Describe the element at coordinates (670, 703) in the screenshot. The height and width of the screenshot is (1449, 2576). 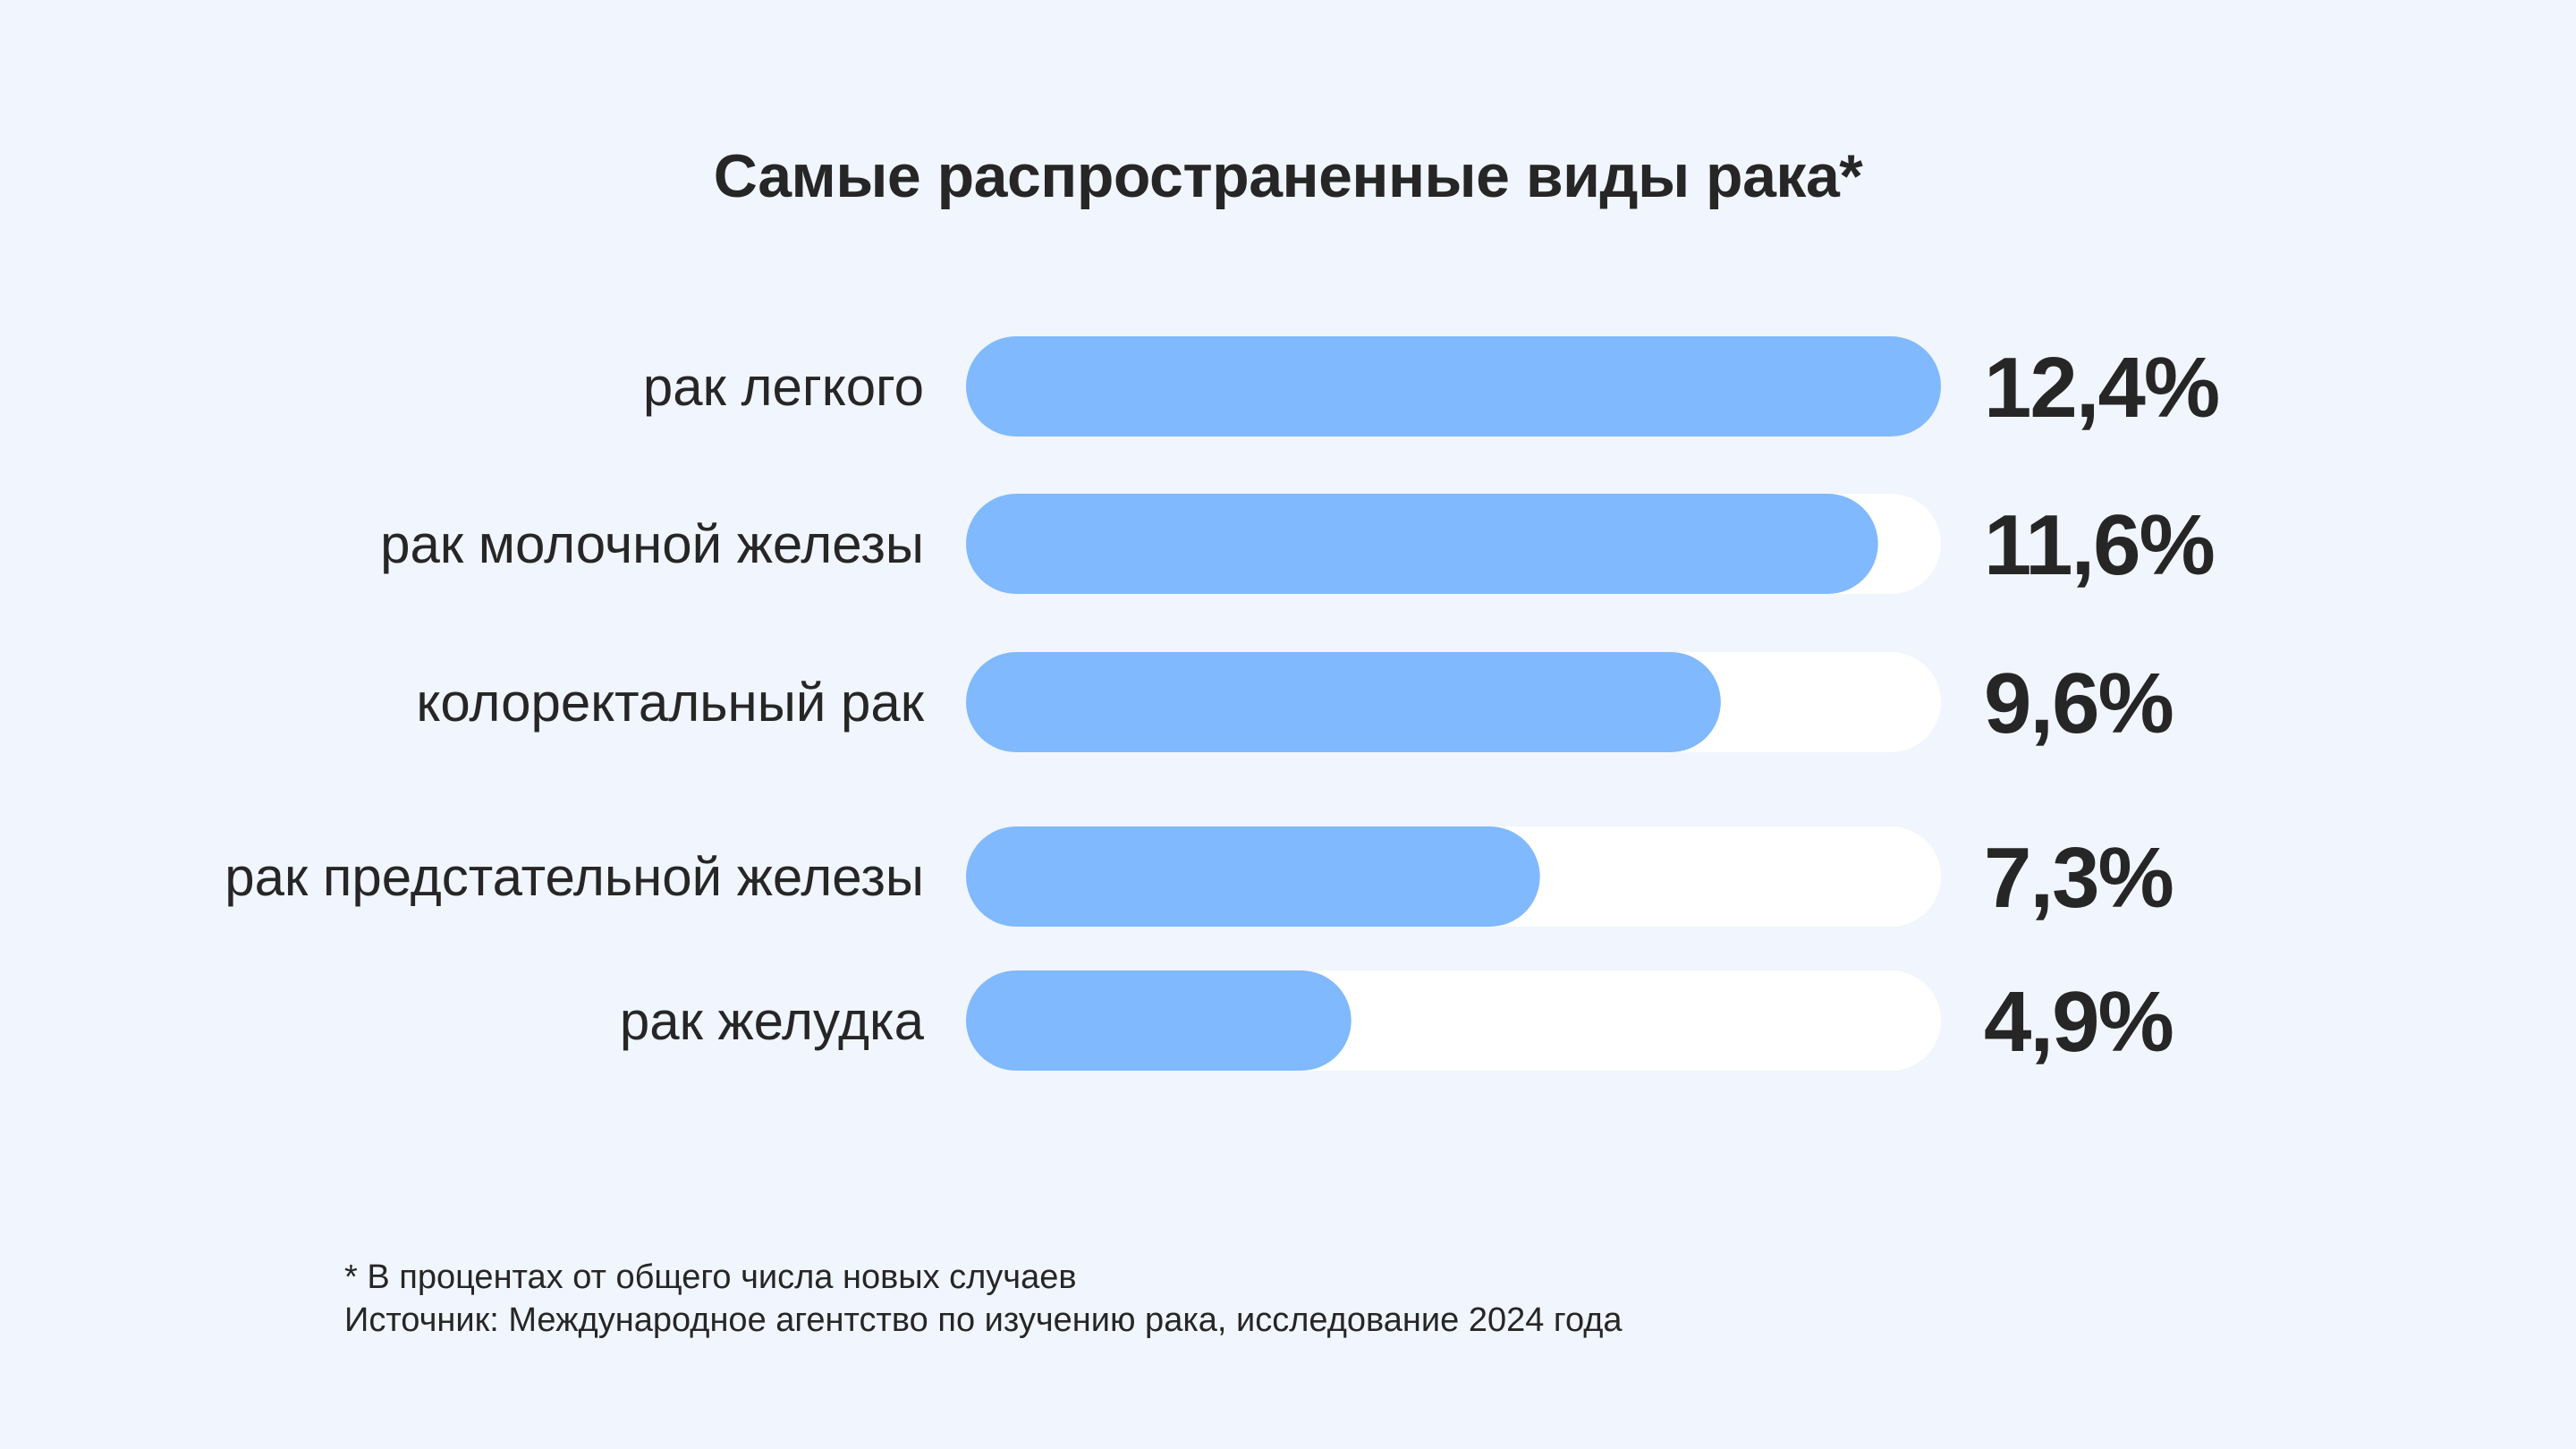
I see `category-label: колоректальный рак` at that location.